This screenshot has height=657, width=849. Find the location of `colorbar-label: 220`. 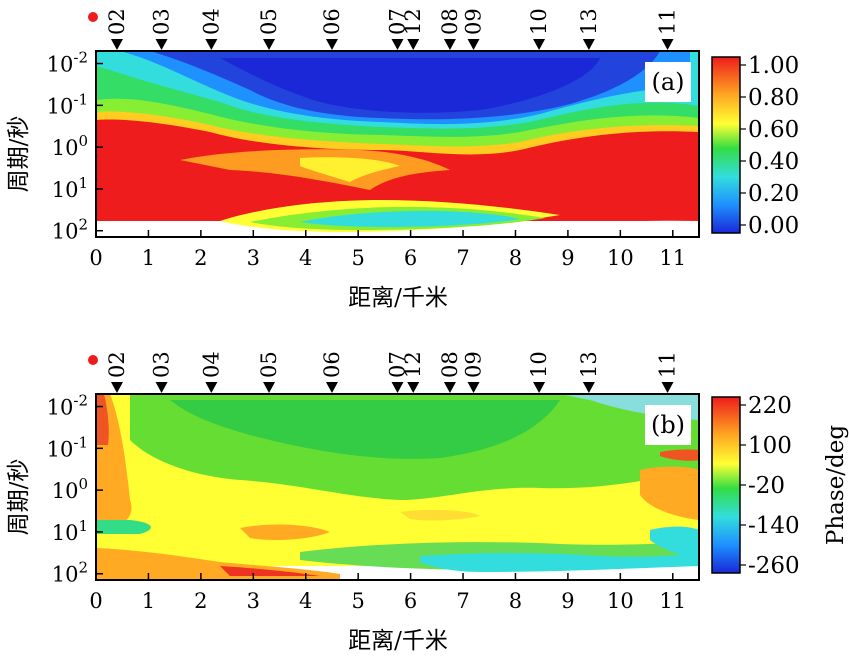

colorbar-label: 220 is located at coordinates (770, 406).